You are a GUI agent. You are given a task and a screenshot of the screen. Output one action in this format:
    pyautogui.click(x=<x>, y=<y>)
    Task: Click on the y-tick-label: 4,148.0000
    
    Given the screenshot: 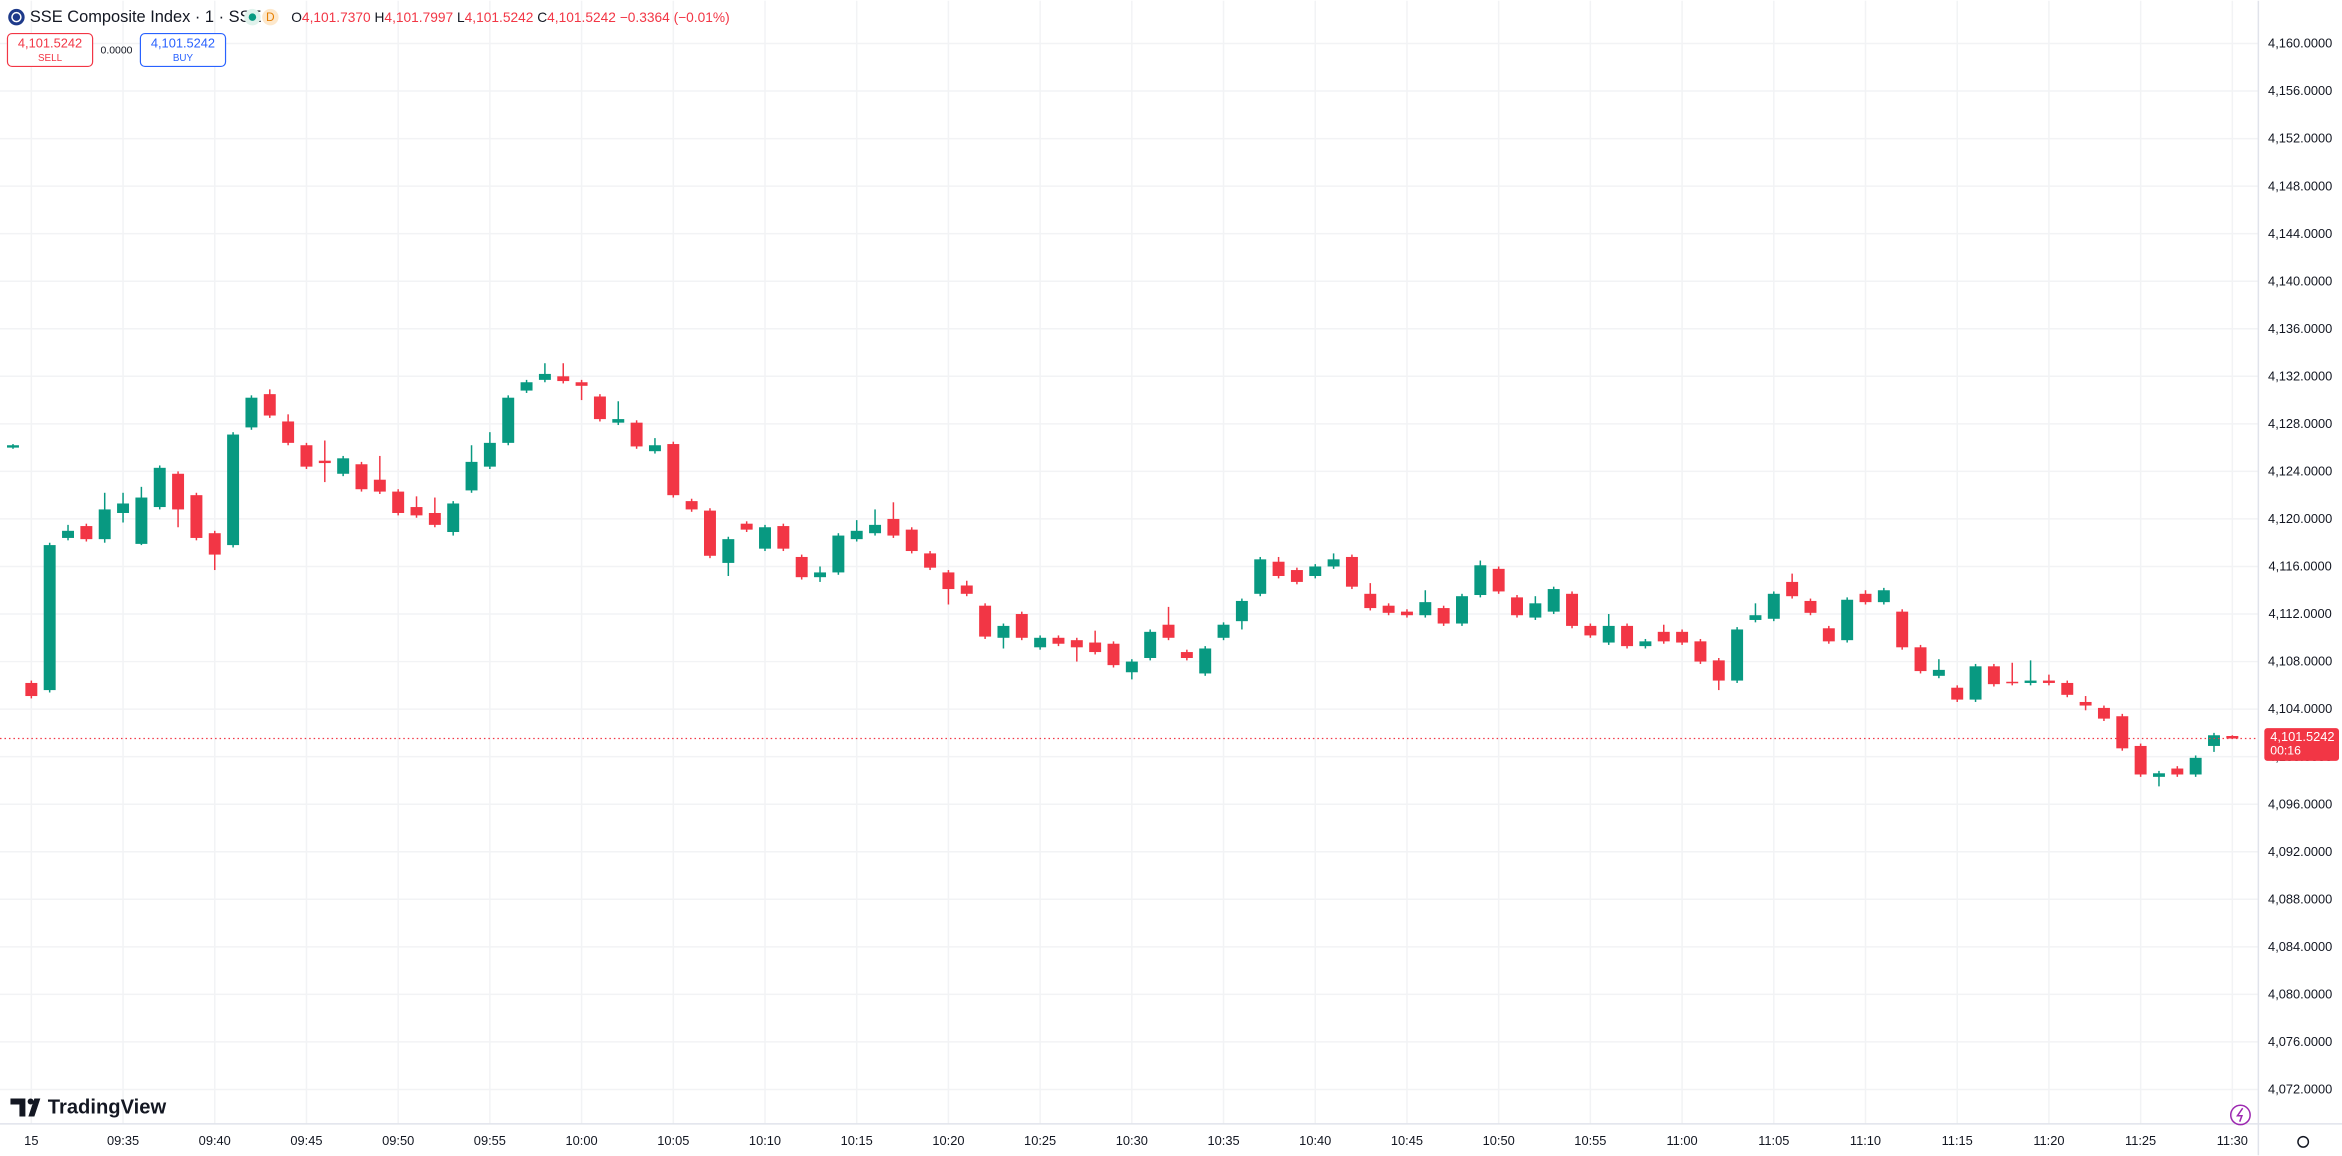 What is the action you would take?
    pyautogui.click(x=2300, y=185)
    